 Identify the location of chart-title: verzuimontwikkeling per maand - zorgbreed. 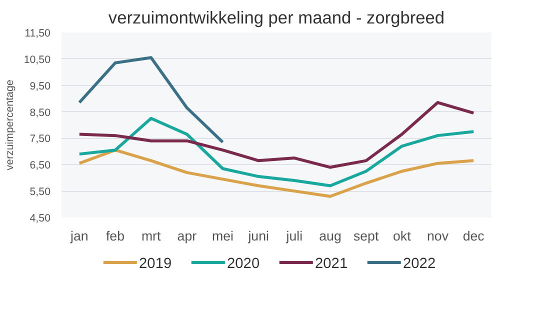
(276, 18).